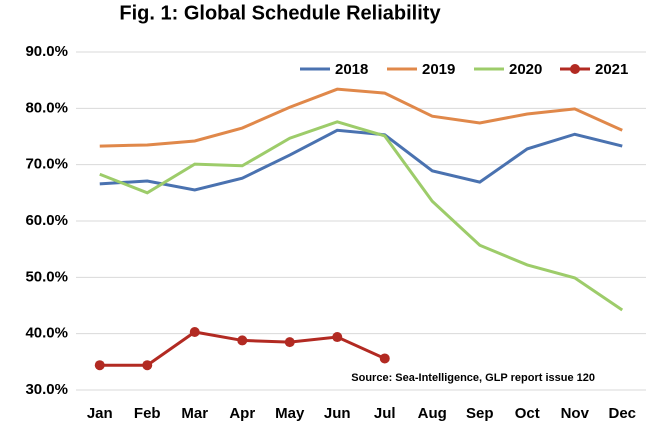 This screenshot has height=432, width=650. I want to click on x-tick-label: Oct, so click(527, 413).